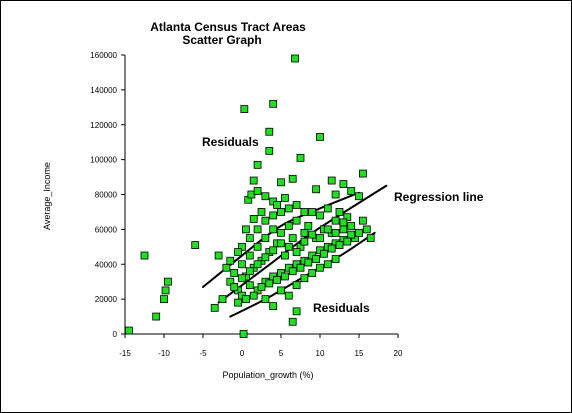  What do you see at coordinates (341, 308) in the screenshot?
I see `annotation-residuals-lower: Residuals` at bounding box center [341, 308].